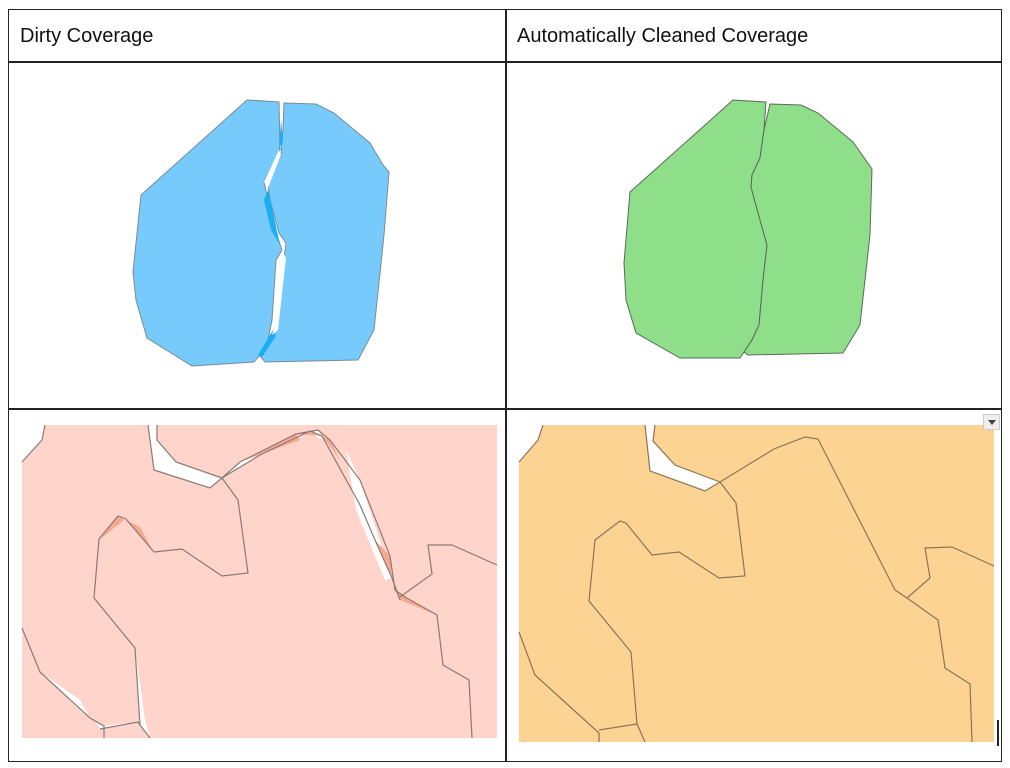  What do you see at coordinates (663, 35) in the screenshot?
I see `header-cleaned-coverage: Automatically Cleaned Coverage` at bounding box center [663, 35].